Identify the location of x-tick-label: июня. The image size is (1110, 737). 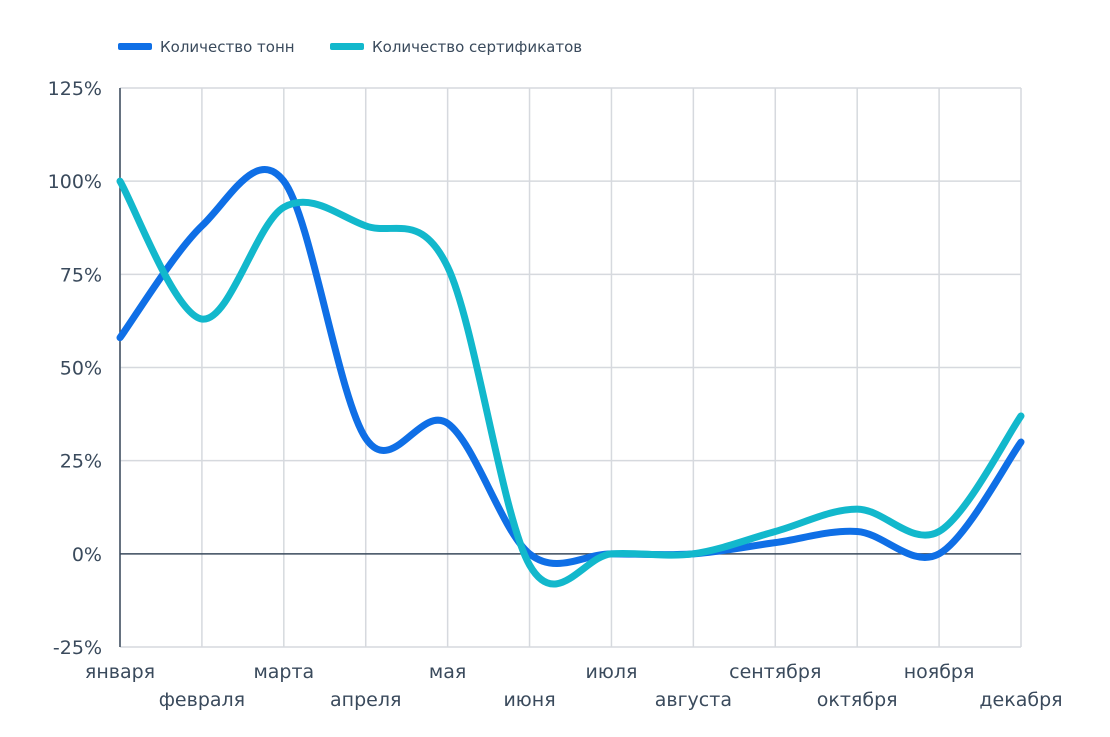
(529, 700).